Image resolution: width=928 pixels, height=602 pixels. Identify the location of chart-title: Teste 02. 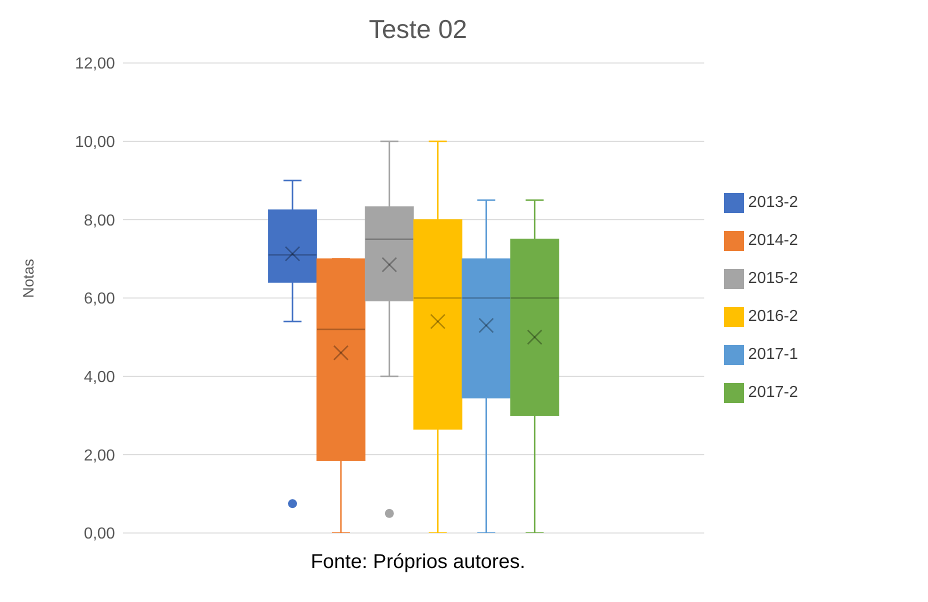
(418, 29).